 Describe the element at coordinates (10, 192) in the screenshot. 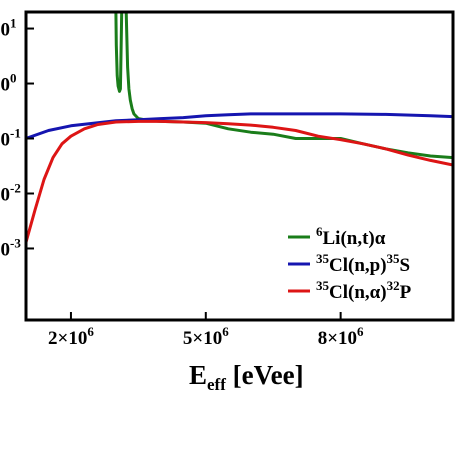

I see `y-tick-label-3: 10-2` at that location.